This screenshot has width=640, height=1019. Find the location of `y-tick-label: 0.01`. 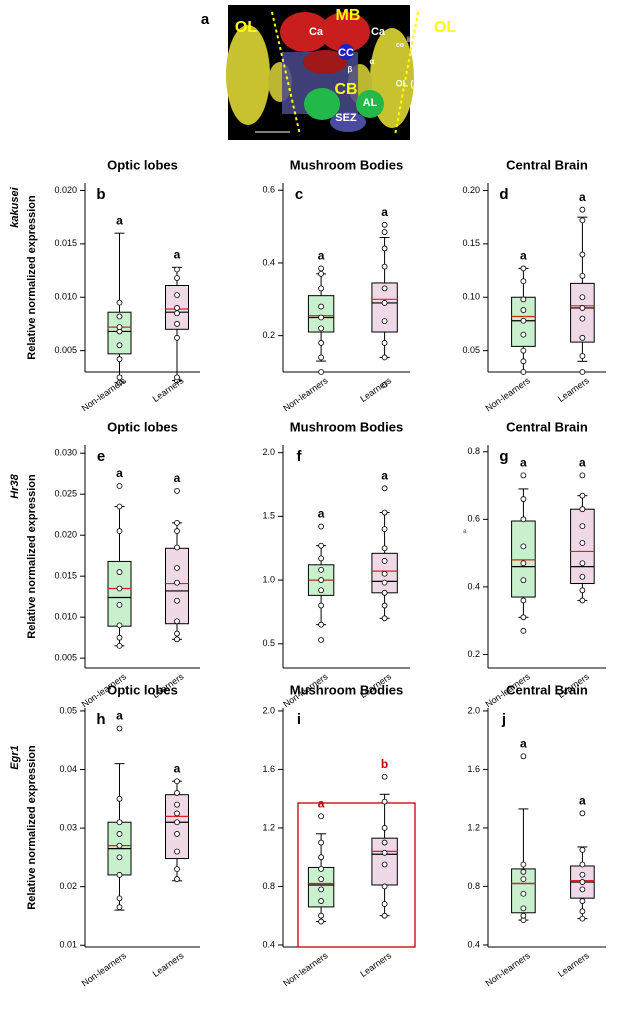

y-tick-label: 0.01 is located at coordinates (68, 945).